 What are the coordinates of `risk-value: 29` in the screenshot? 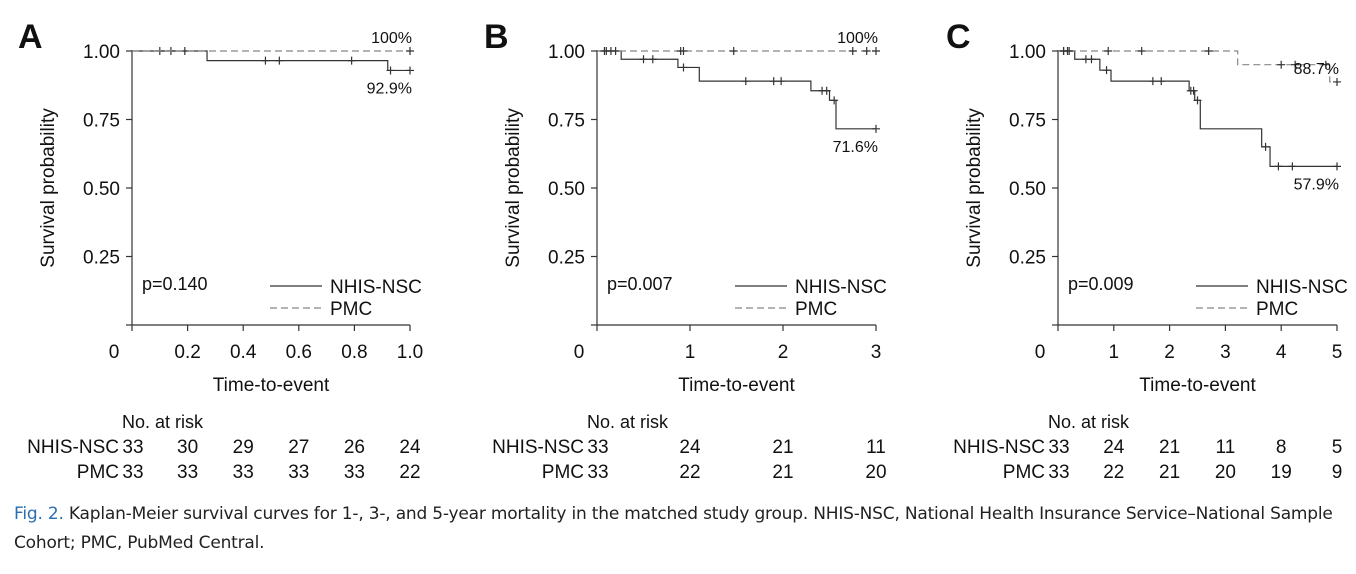 It's located at (243, 447).